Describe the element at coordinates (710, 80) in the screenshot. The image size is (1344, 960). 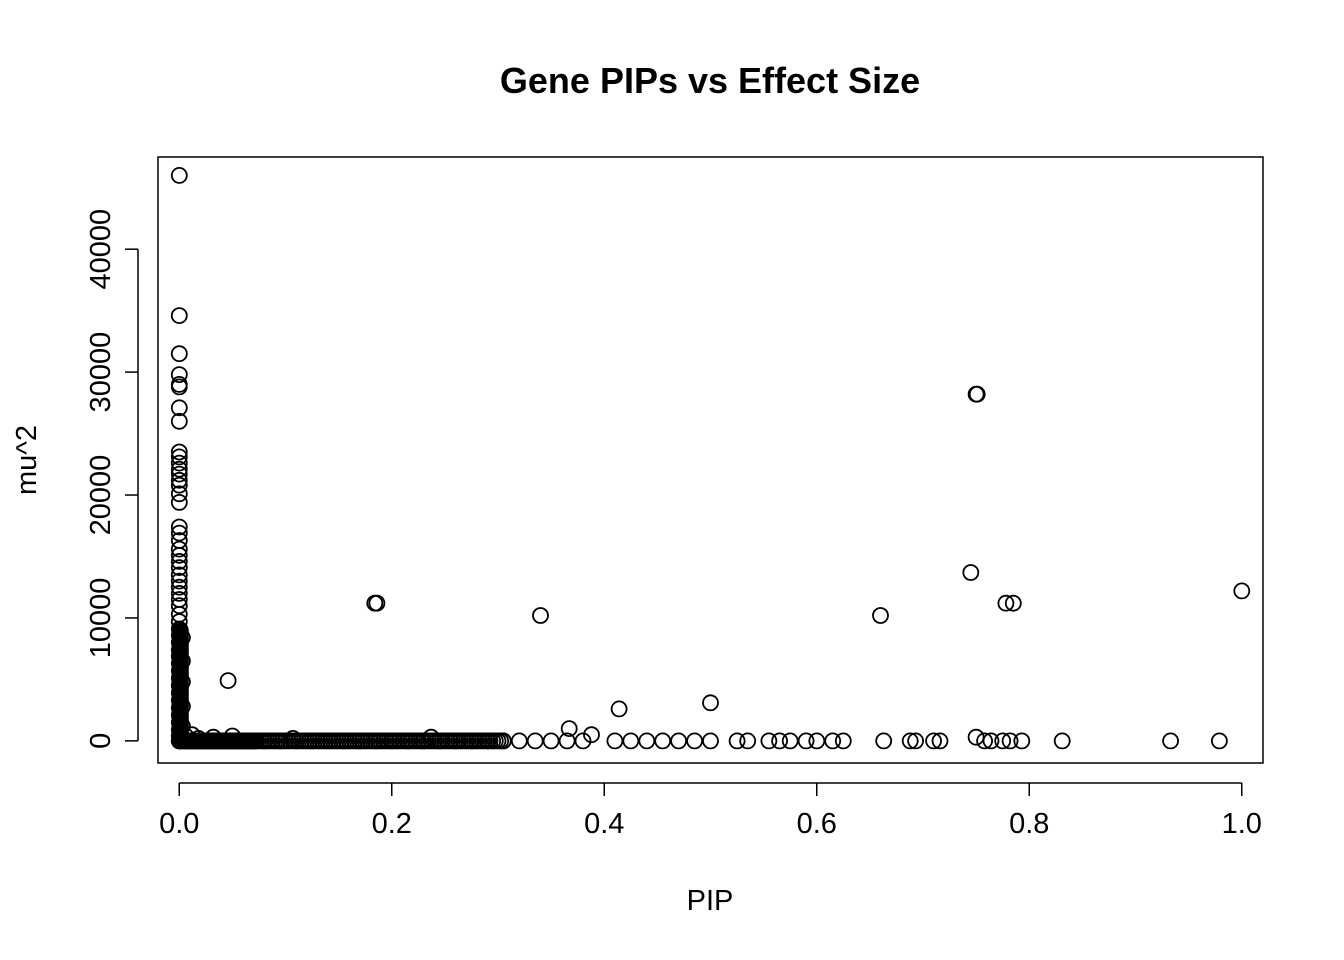
I see `chart-title: Gene PIPs vs Effect Size` at that location.